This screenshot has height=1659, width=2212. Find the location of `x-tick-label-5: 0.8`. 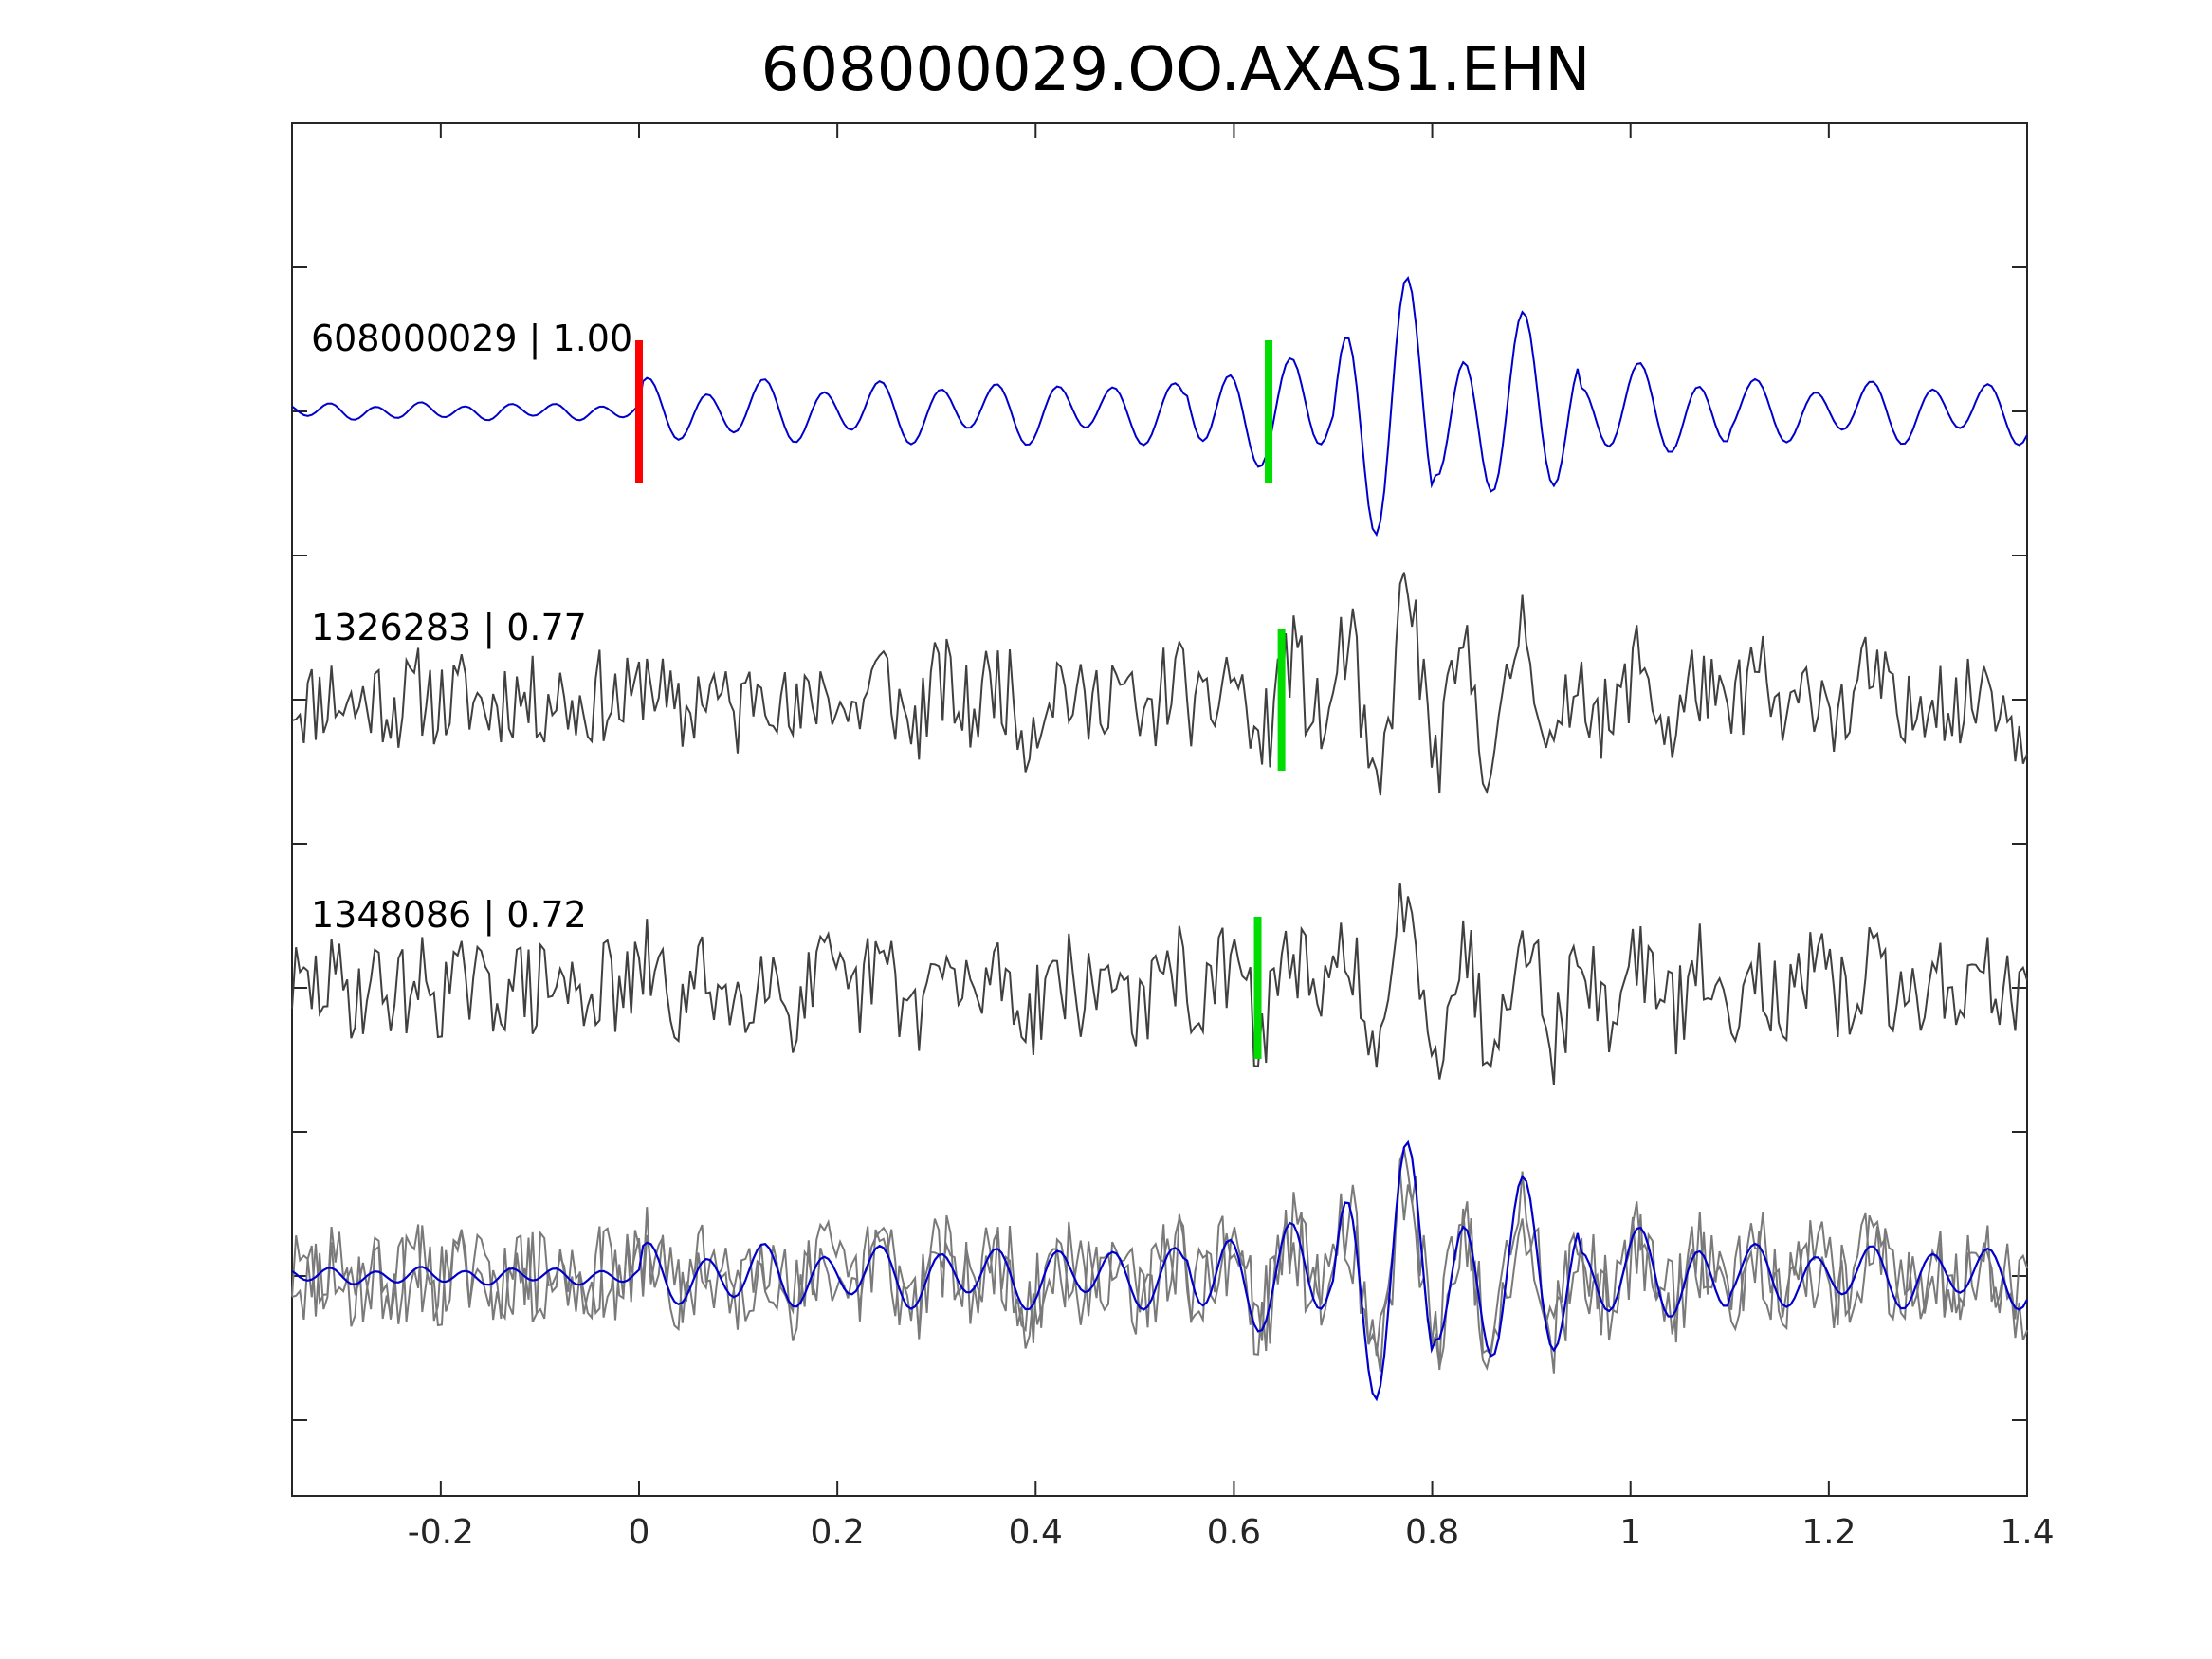

x-tick-label-5: 0.8 is located at coordinates (1432, 1532).